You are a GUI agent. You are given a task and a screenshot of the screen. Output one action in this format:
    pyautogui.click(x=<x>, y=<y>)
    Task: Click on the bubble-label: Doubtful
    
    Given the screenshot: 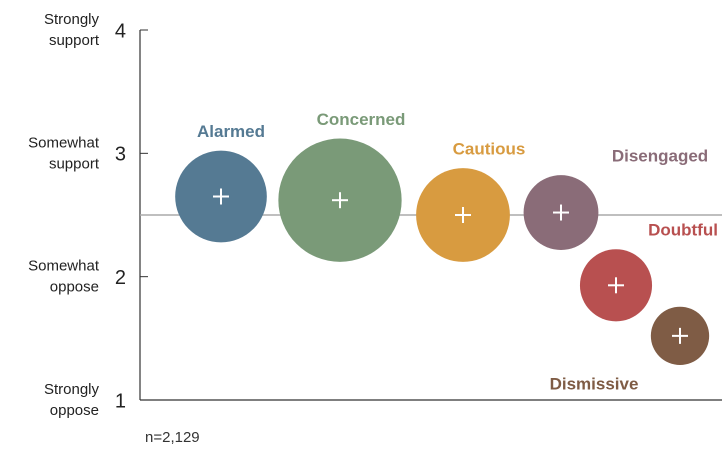 What is the action you would take?
    pyautogui.click(x=683, y=230)
    